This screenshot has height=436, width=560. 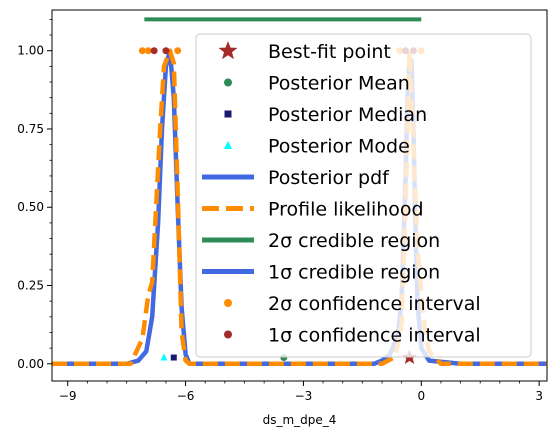 What do you see at coordinates (354, 241) in the screenshot?
I see `legend-cred2-label: 2σ credible region` at bounding box center [354, 241].